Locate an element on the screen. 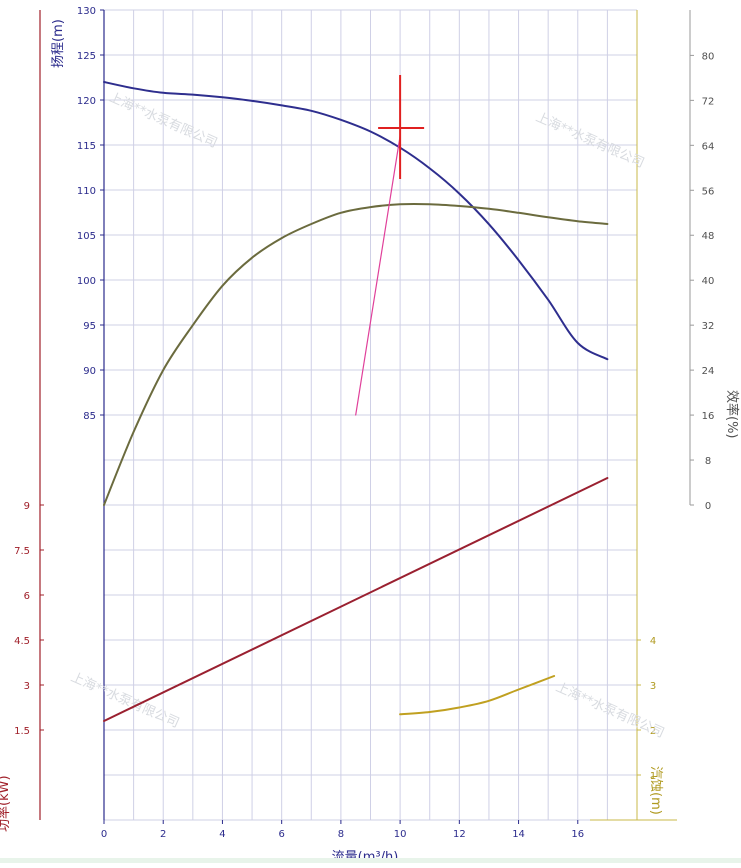 This screenshot has width=741, height=868. head-tick-label: 125 is located at coordinates (86, 56).